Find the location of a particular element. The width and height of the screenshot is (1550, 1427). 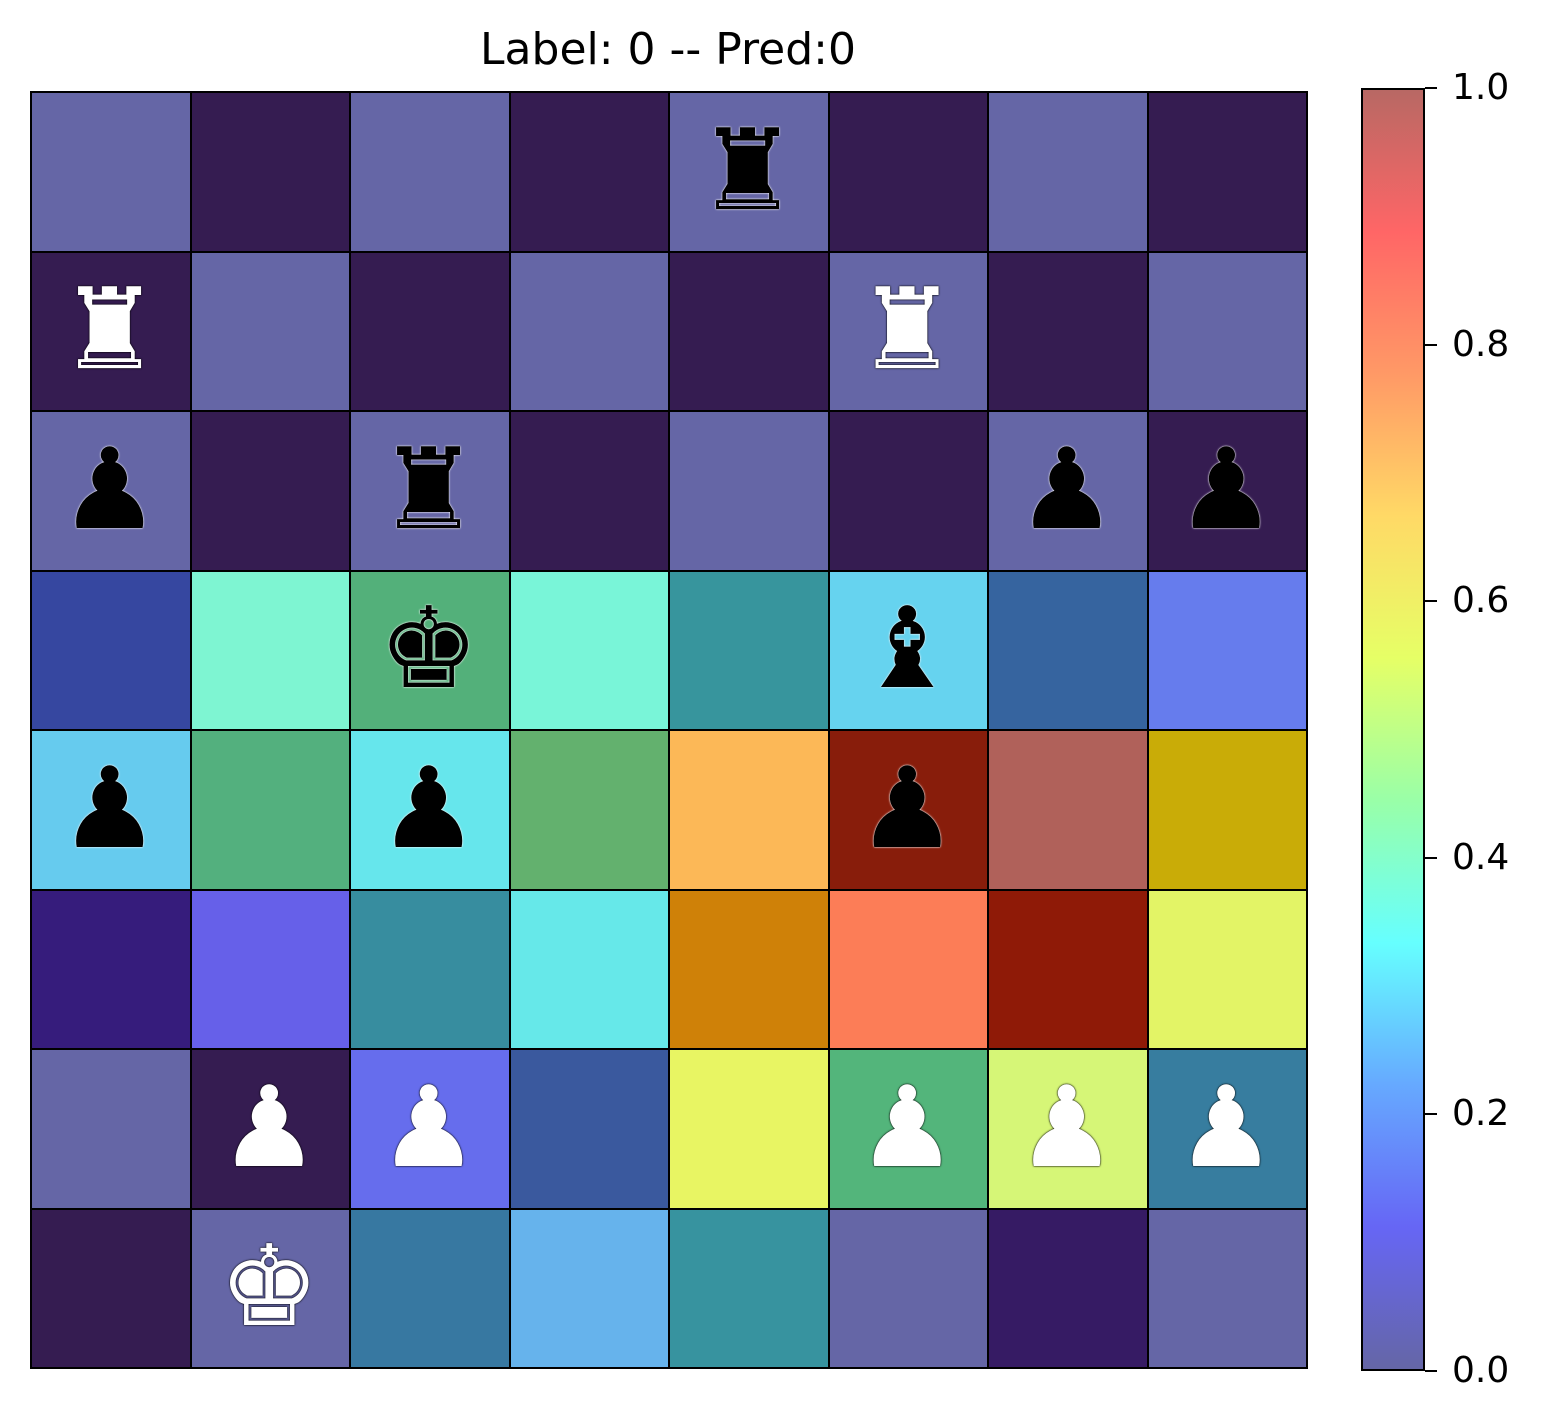

white-king-icon: ♚ is located at coordinates (269, 1287).